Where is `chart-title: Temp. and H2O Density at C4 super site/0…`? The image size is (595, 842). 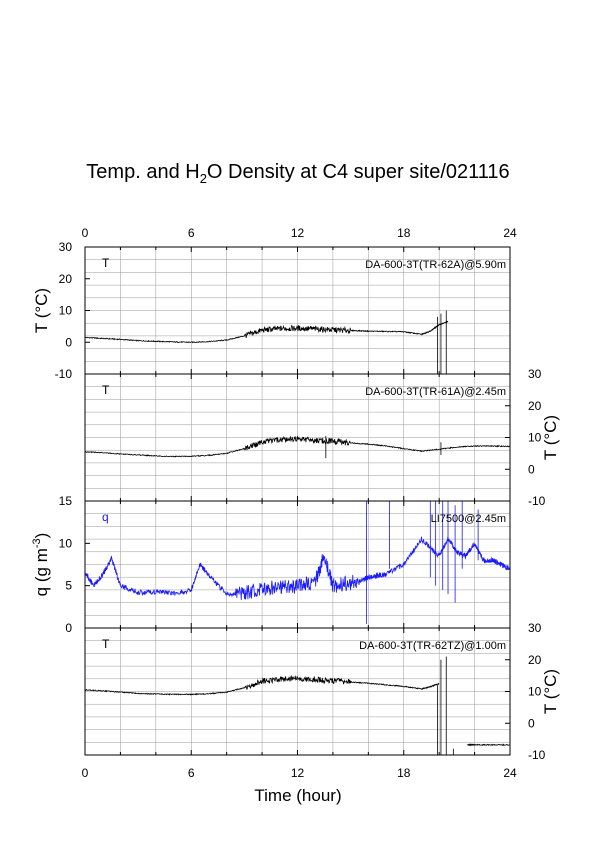 chart-title: Temp. and H2O Density at C4 super site/0… is located at coordinates (297, 173).